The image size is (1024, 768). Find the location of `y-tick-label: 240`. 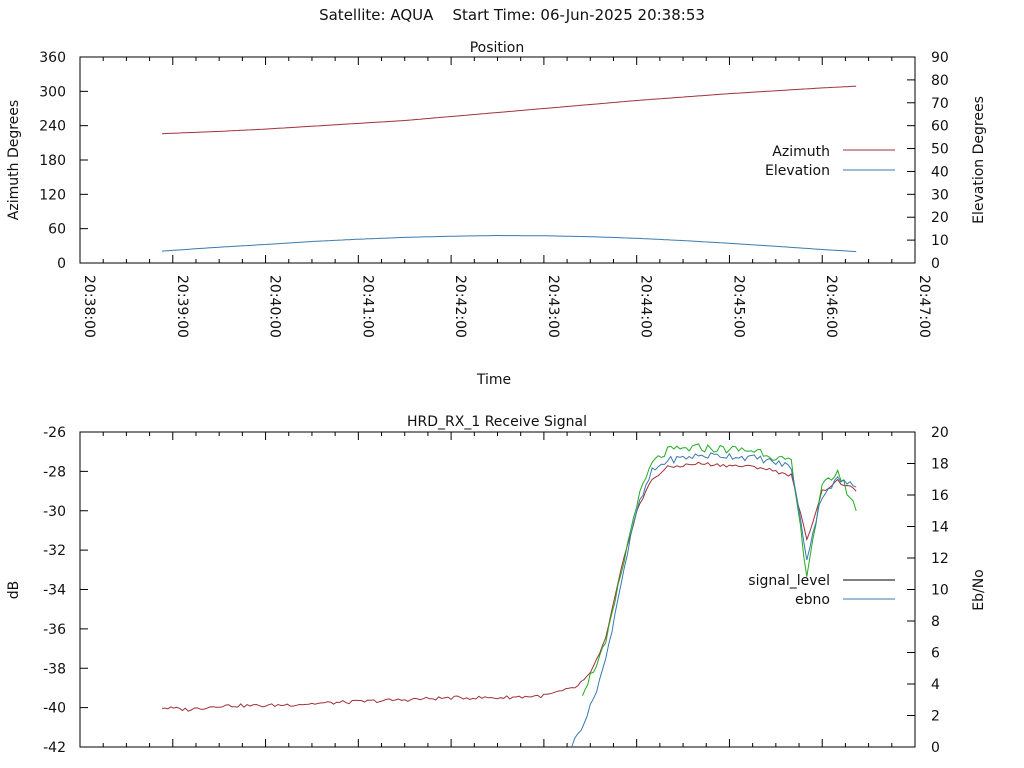

y-tick-label: 240 is located at coordinates (52, 127).